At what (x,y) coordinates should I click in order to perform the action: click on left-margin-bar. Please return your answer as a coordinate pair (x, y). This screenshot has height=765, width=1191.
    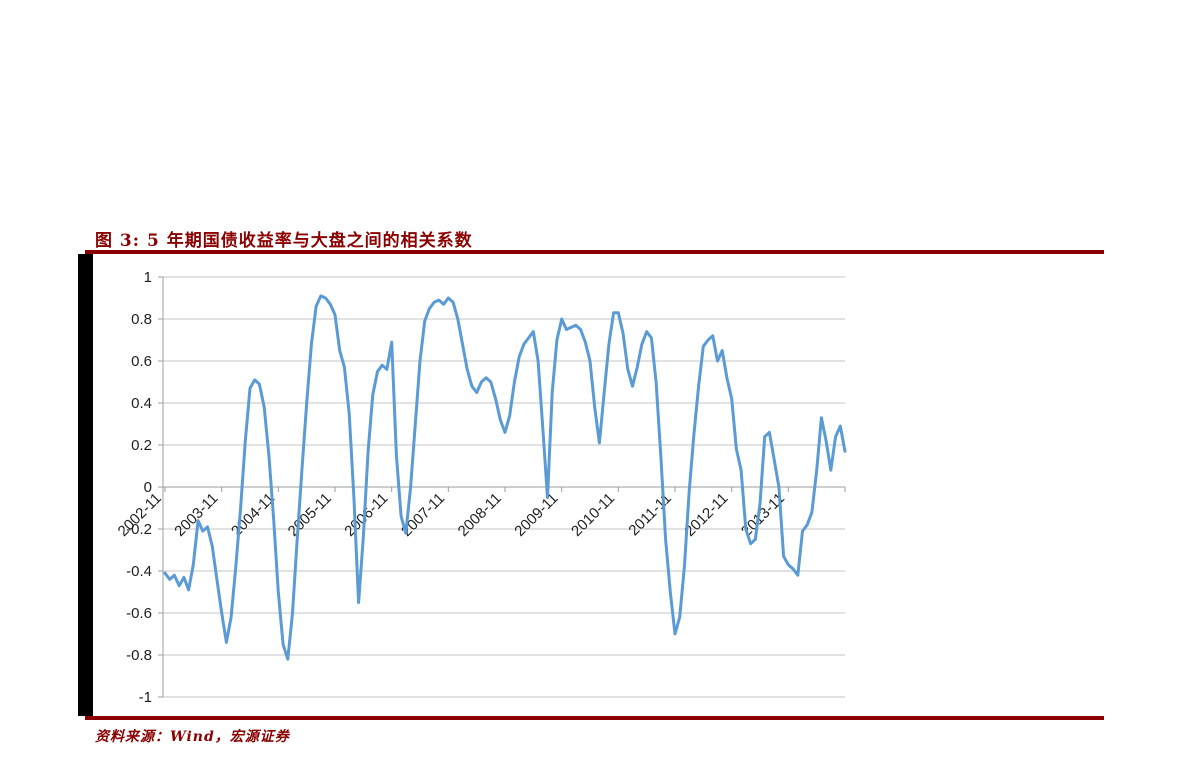
    Looking at the image, I should click on (85, 485).